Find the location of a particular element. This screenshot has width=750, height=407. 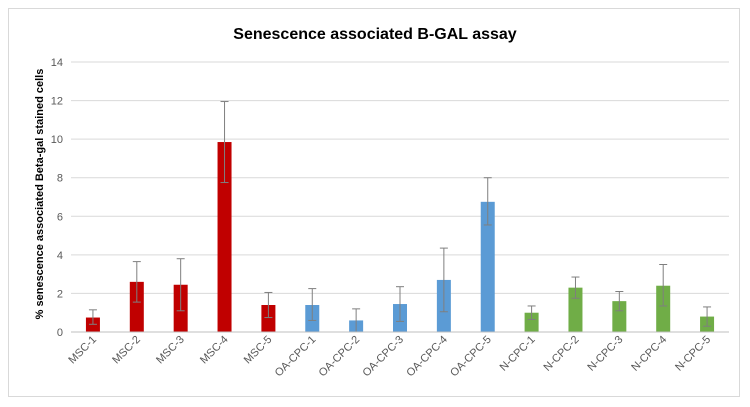

x-tick-label: MSC-2 is located at coordinates (126, 350).